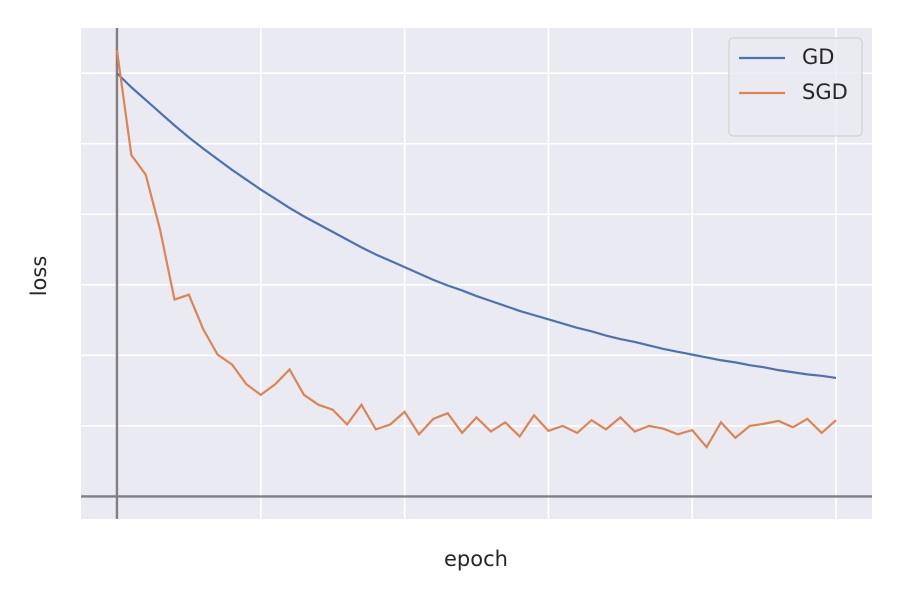 This screenshot has width=900, height=600. Describe the element at coordinates (818, 57) in the screenshot. I see `legend-label: GD` at that location.